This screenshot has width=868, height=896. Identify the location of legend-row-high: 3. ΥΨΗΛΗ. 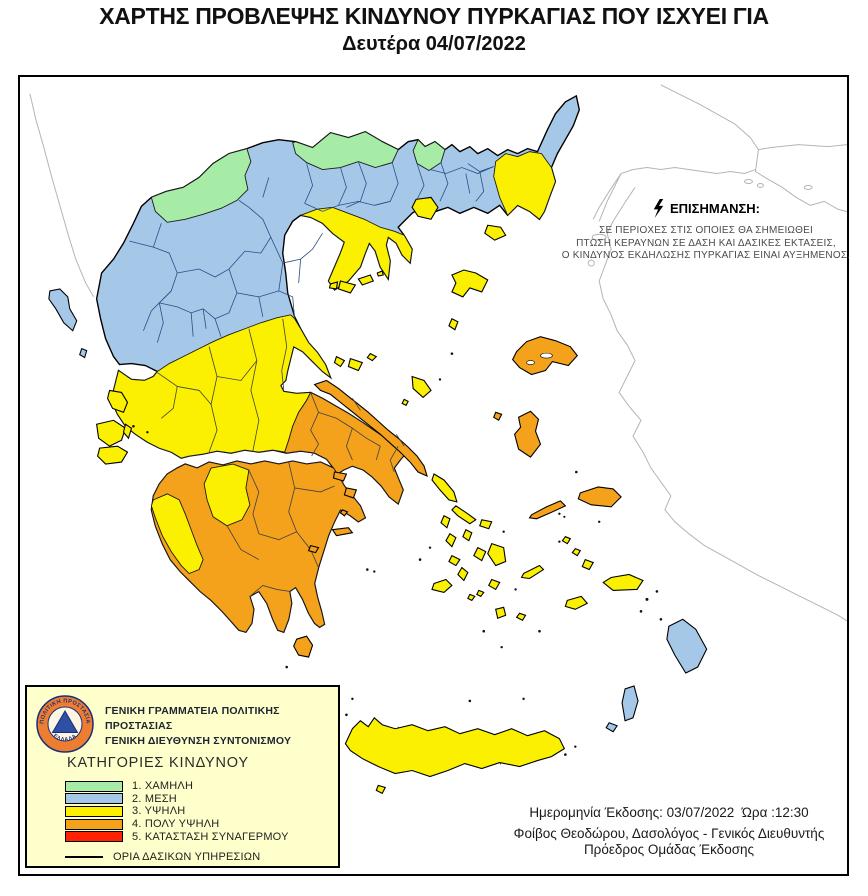
(177, 811).